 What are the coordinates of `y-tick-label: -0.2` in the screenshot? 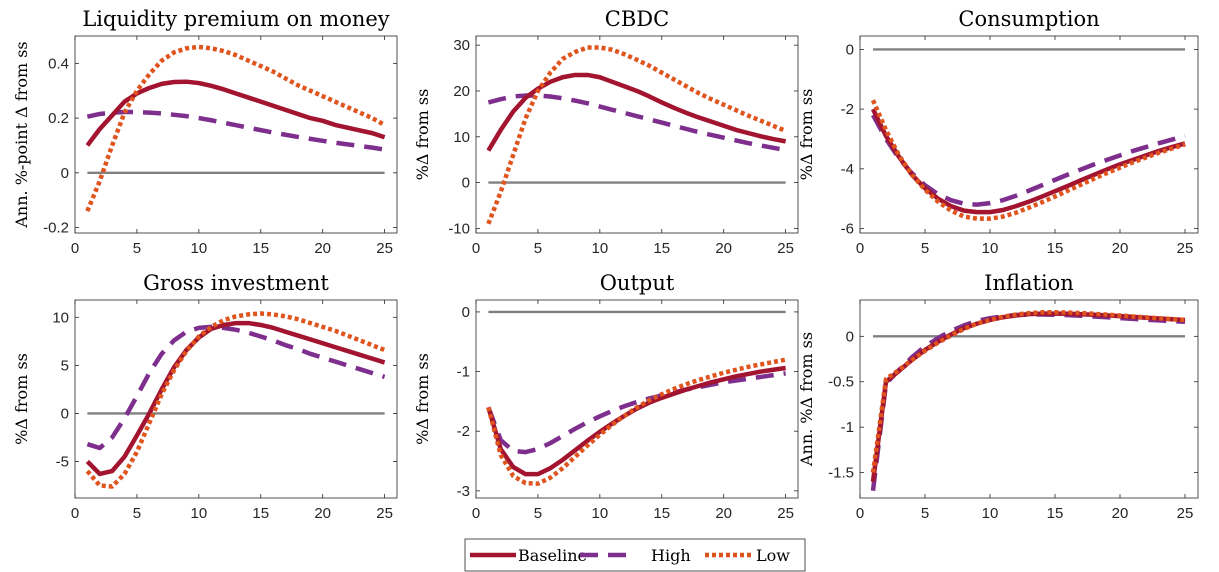 It's located at (56, 228).